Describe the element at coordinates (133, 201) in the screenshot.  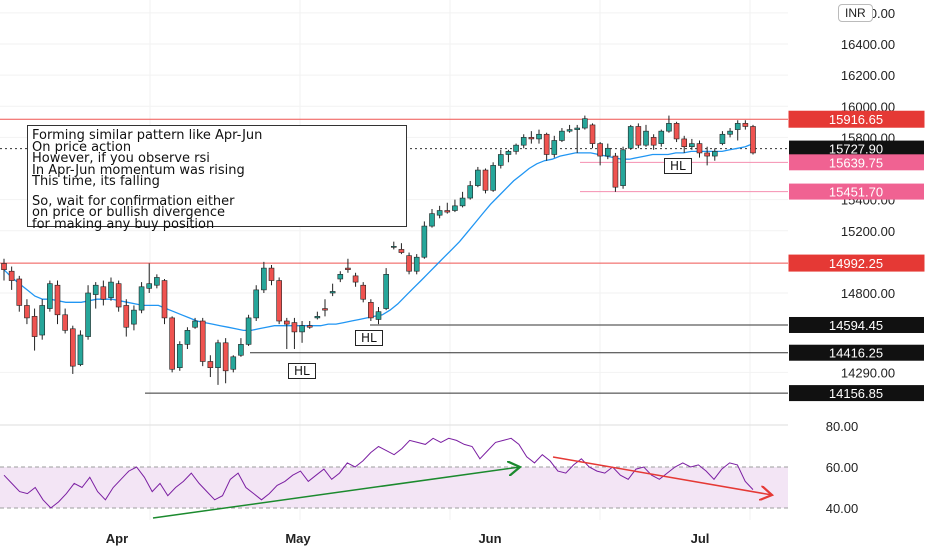
I see `note-line: So, wait for confirmation either` at that location.